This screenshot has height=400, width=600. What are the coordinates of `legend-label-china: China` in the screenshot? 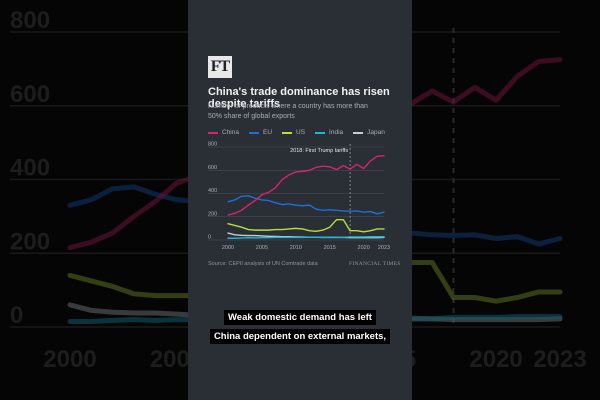 It's located at (230, 132).